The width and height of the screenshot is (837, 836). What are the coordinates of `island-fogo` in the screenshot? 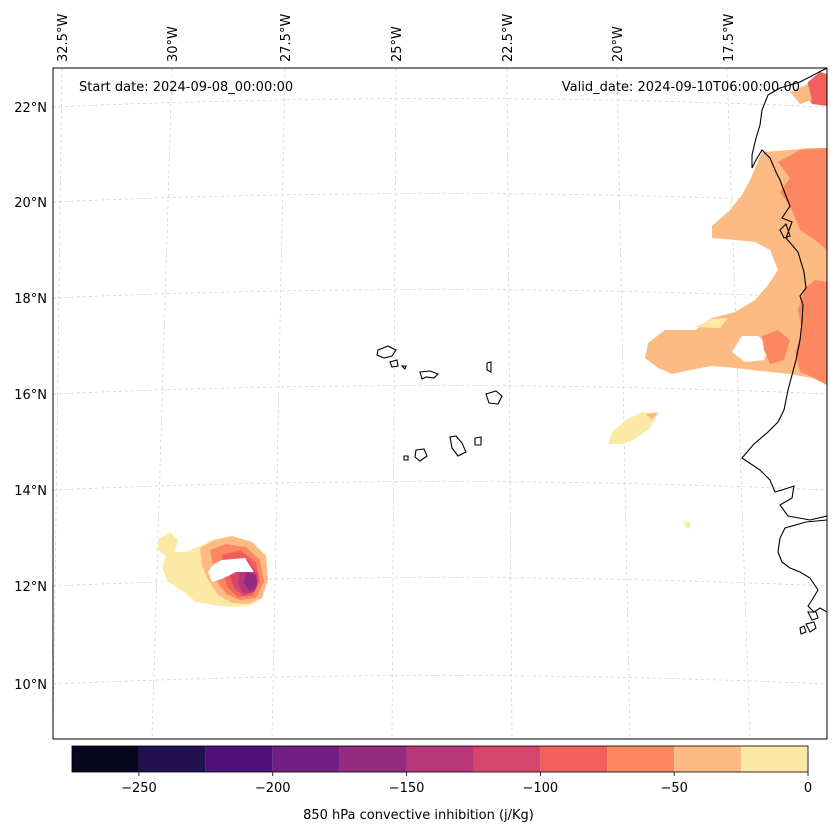 It's located at (421, 455).